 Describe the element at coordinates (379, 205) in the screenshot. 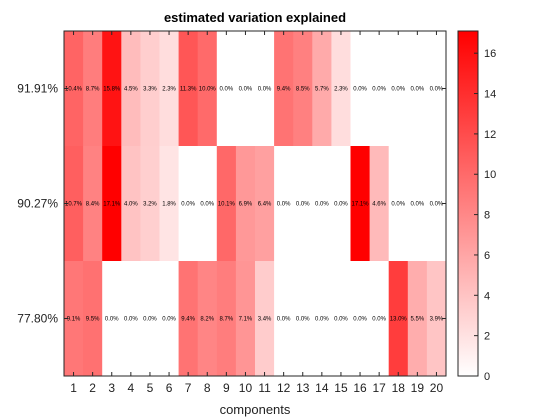

I see `cell-value-label: 4.6%` at that location.